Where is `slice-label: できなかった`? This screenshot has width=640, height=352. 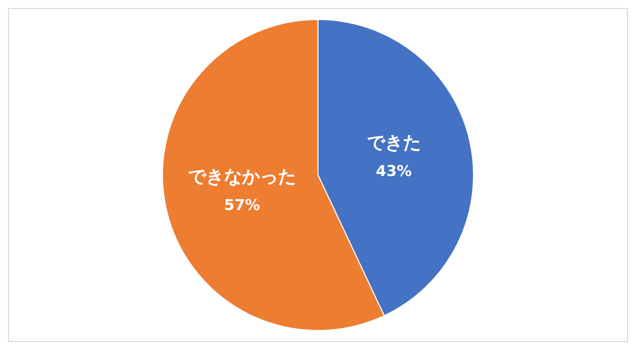 slice-label: できなかった is located at coordinates (242, 177).